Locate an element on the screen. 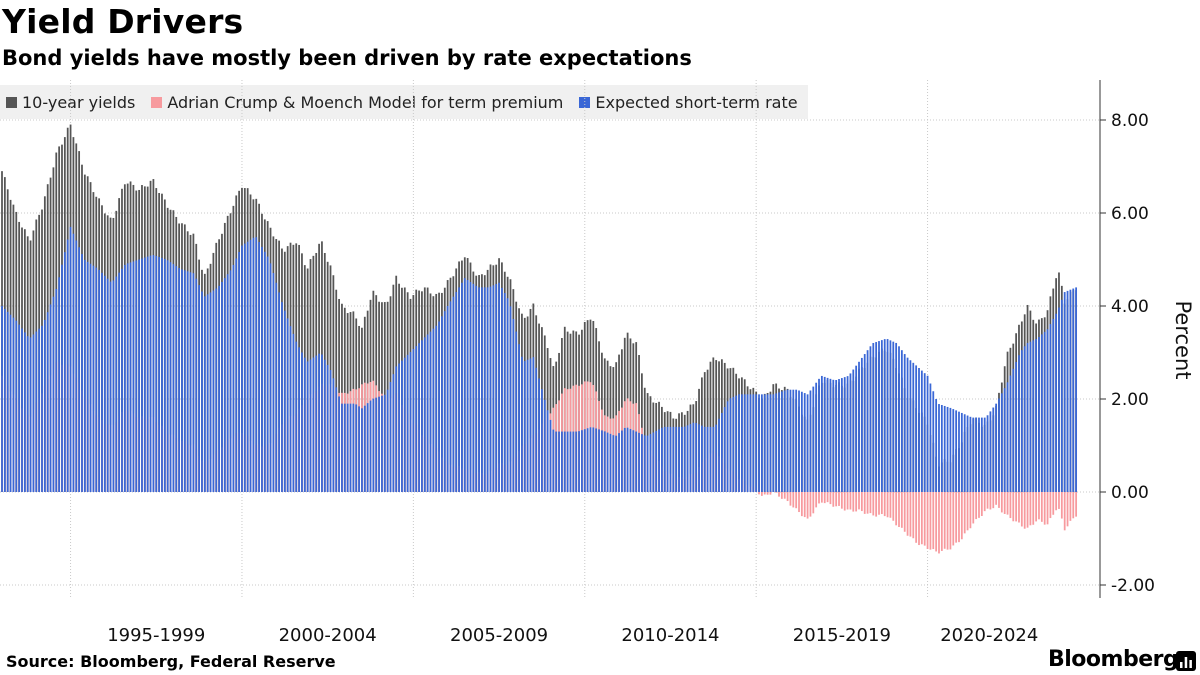  x-period-label: 1995-1999 is located at coordinates (156, 635).